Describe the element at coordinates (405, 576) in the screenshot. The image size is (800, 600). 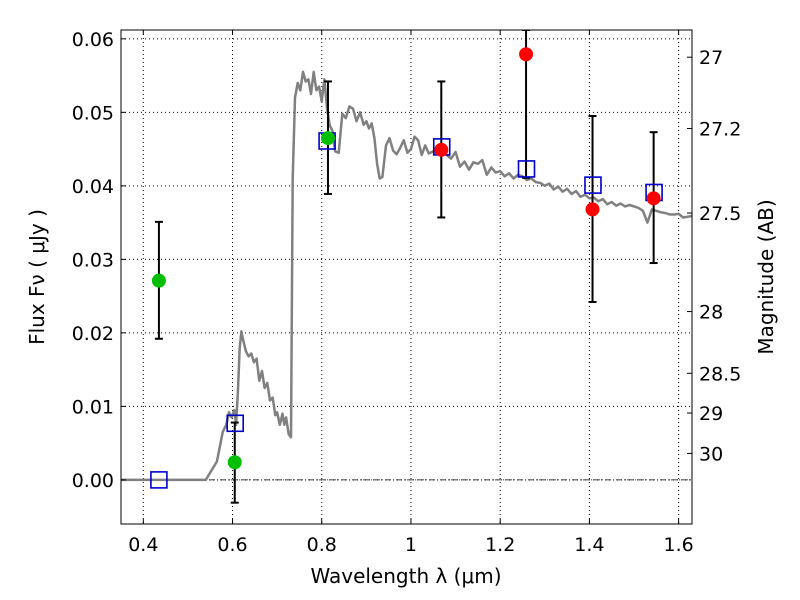
I see `x-axis-label: Wavelength λ (μm)` at that location.